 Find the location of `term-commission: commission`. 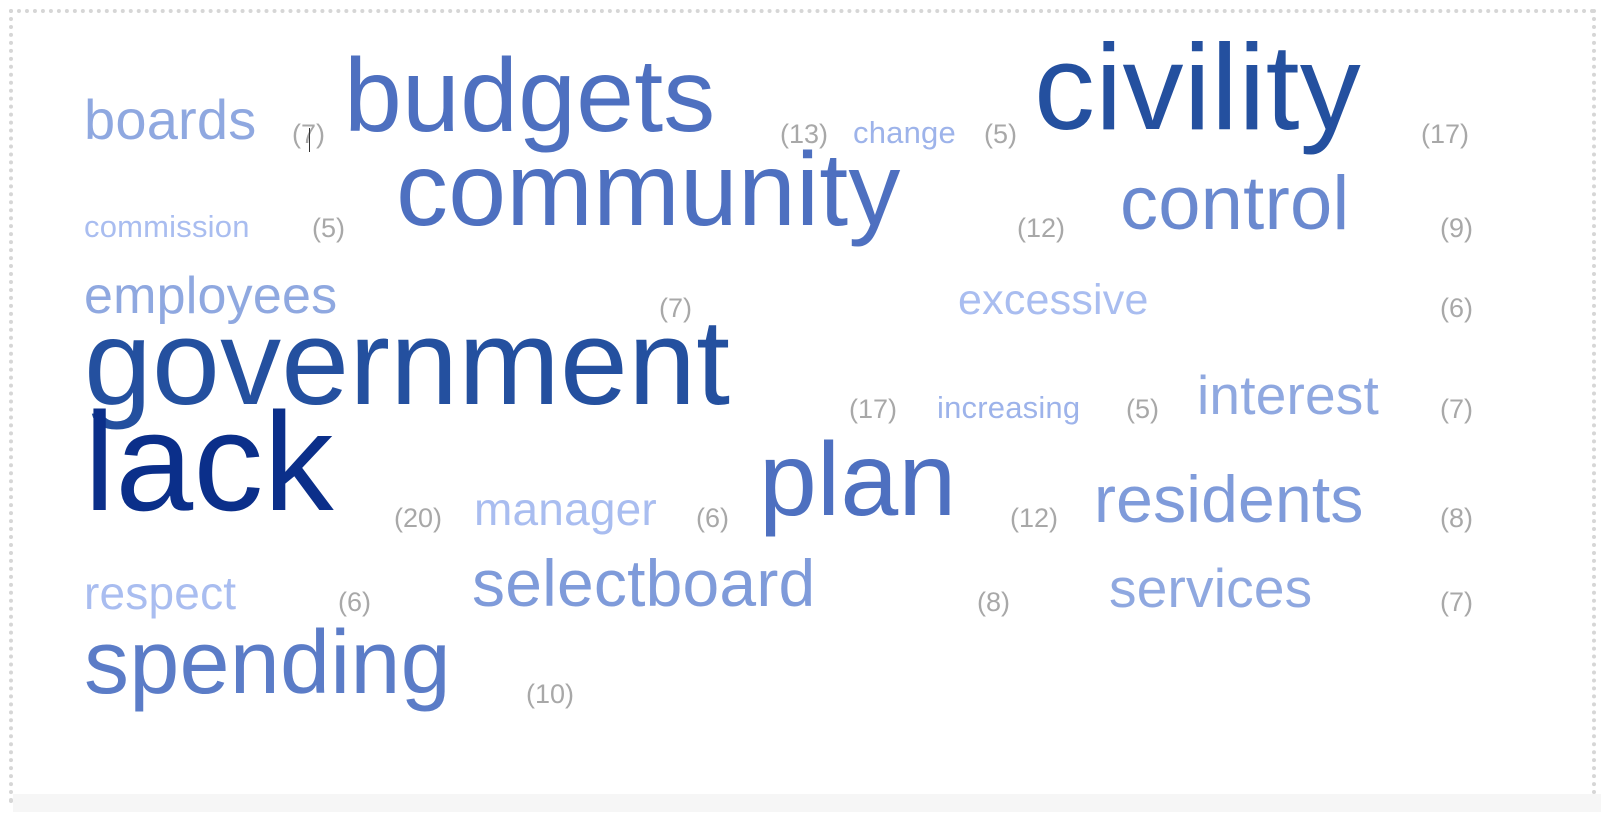

term-commission: commission is located at coordinates (167, 226).